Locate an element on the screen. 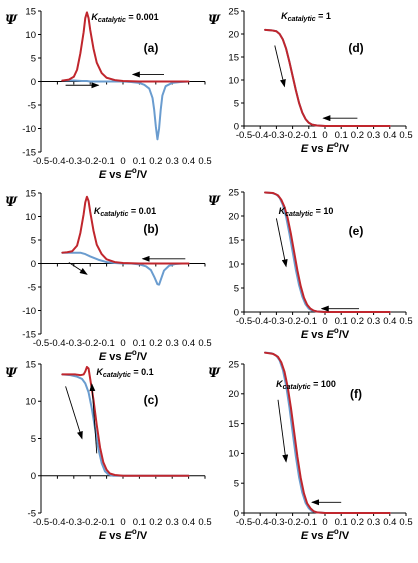 This screenshot has width=418, height=563. k-catalytic-label: Kcatalytic = 0.1 is located at coordinates (124, 373).